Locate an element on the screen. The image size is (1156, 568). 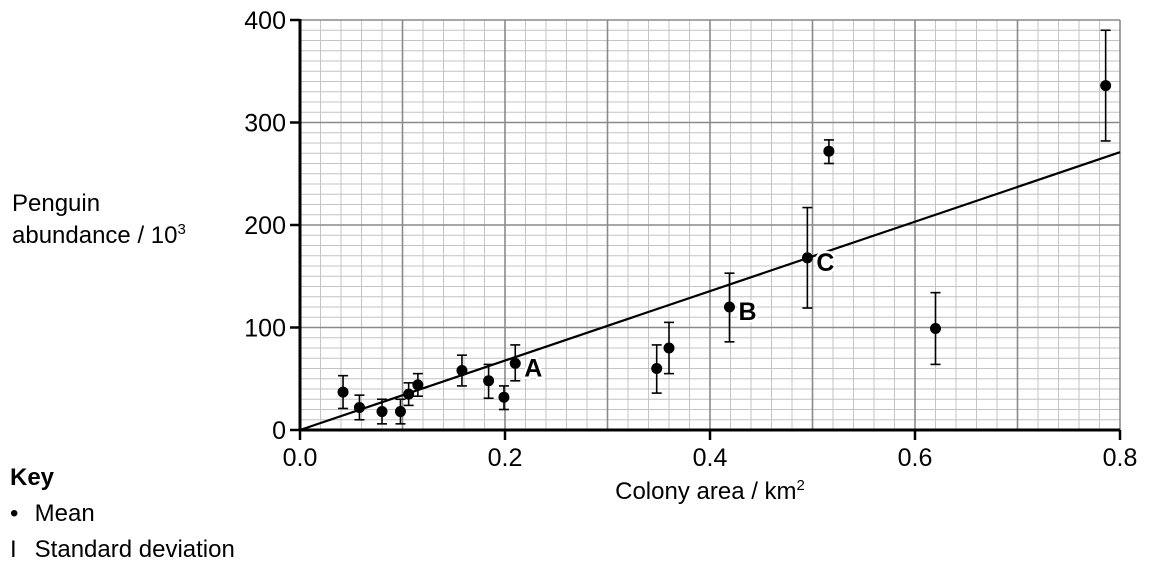
x-tick-label: 0.2 is located at coordinates (505, 458).